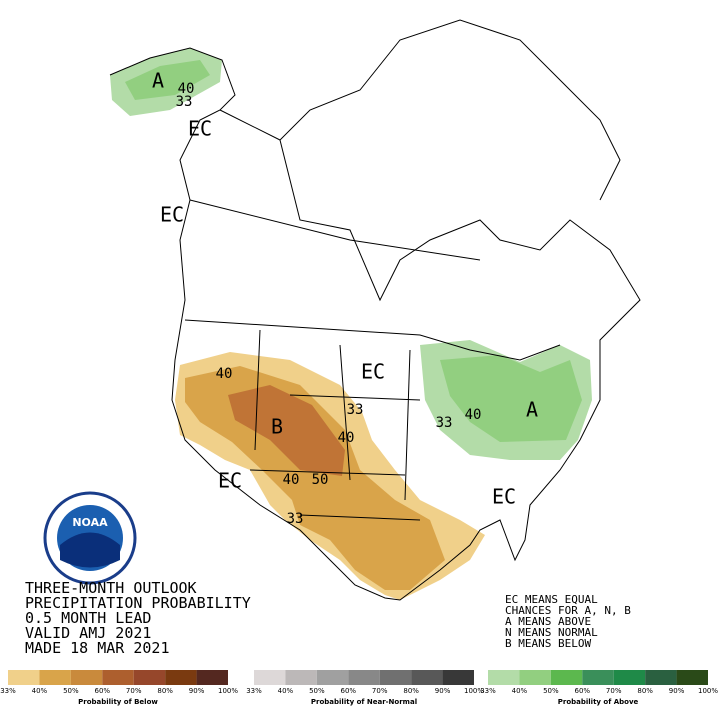  I want to click on title-line: PRECIPITATION PROBABILITY, so click(138, 603).